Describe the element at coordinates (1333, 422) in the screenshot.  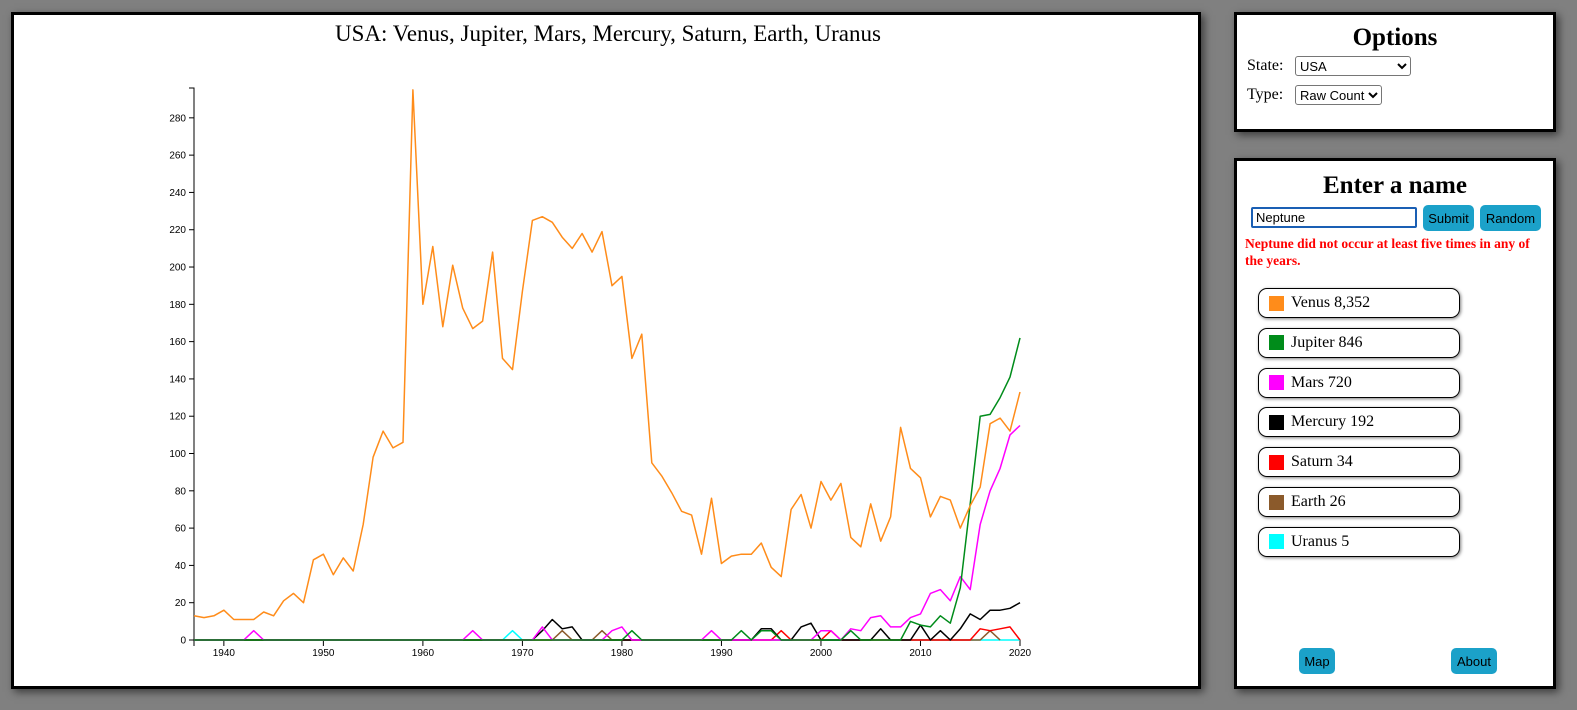
I see `legend-label: Mercury 192` at that location.